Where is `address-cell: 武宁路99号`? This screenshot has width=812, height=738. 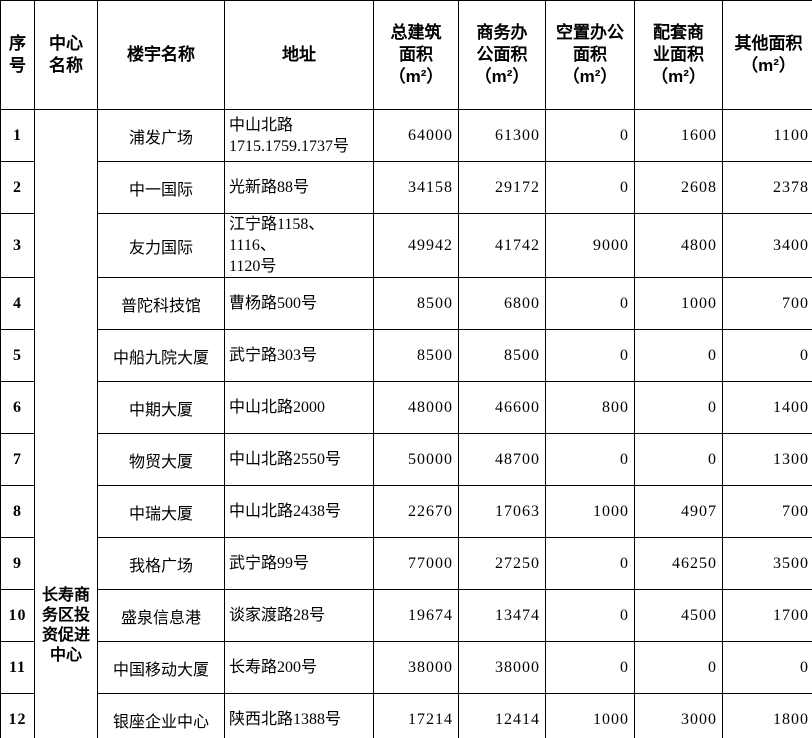
address-cell: 武宁路99号 is located at coordinates (299, 563).